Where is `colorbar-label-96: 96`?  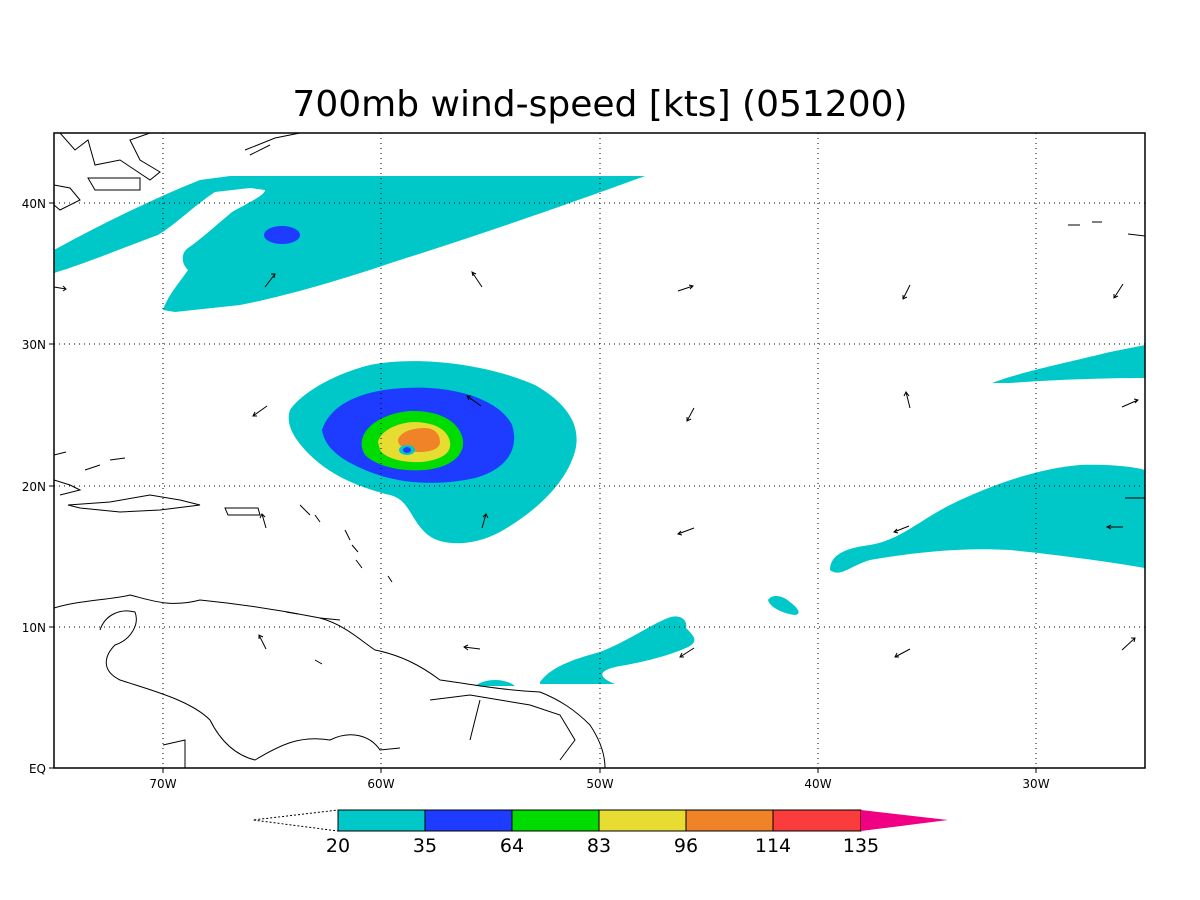
colorbar-label-96: 96 is located at coordinates (686, 846).